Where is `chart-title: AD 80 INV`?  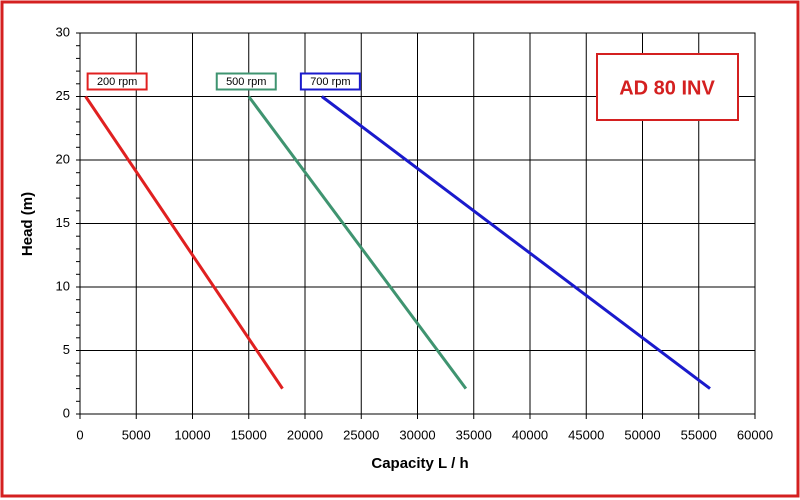
chart-title: AD 80 INV is located at coordinates (667, 88).